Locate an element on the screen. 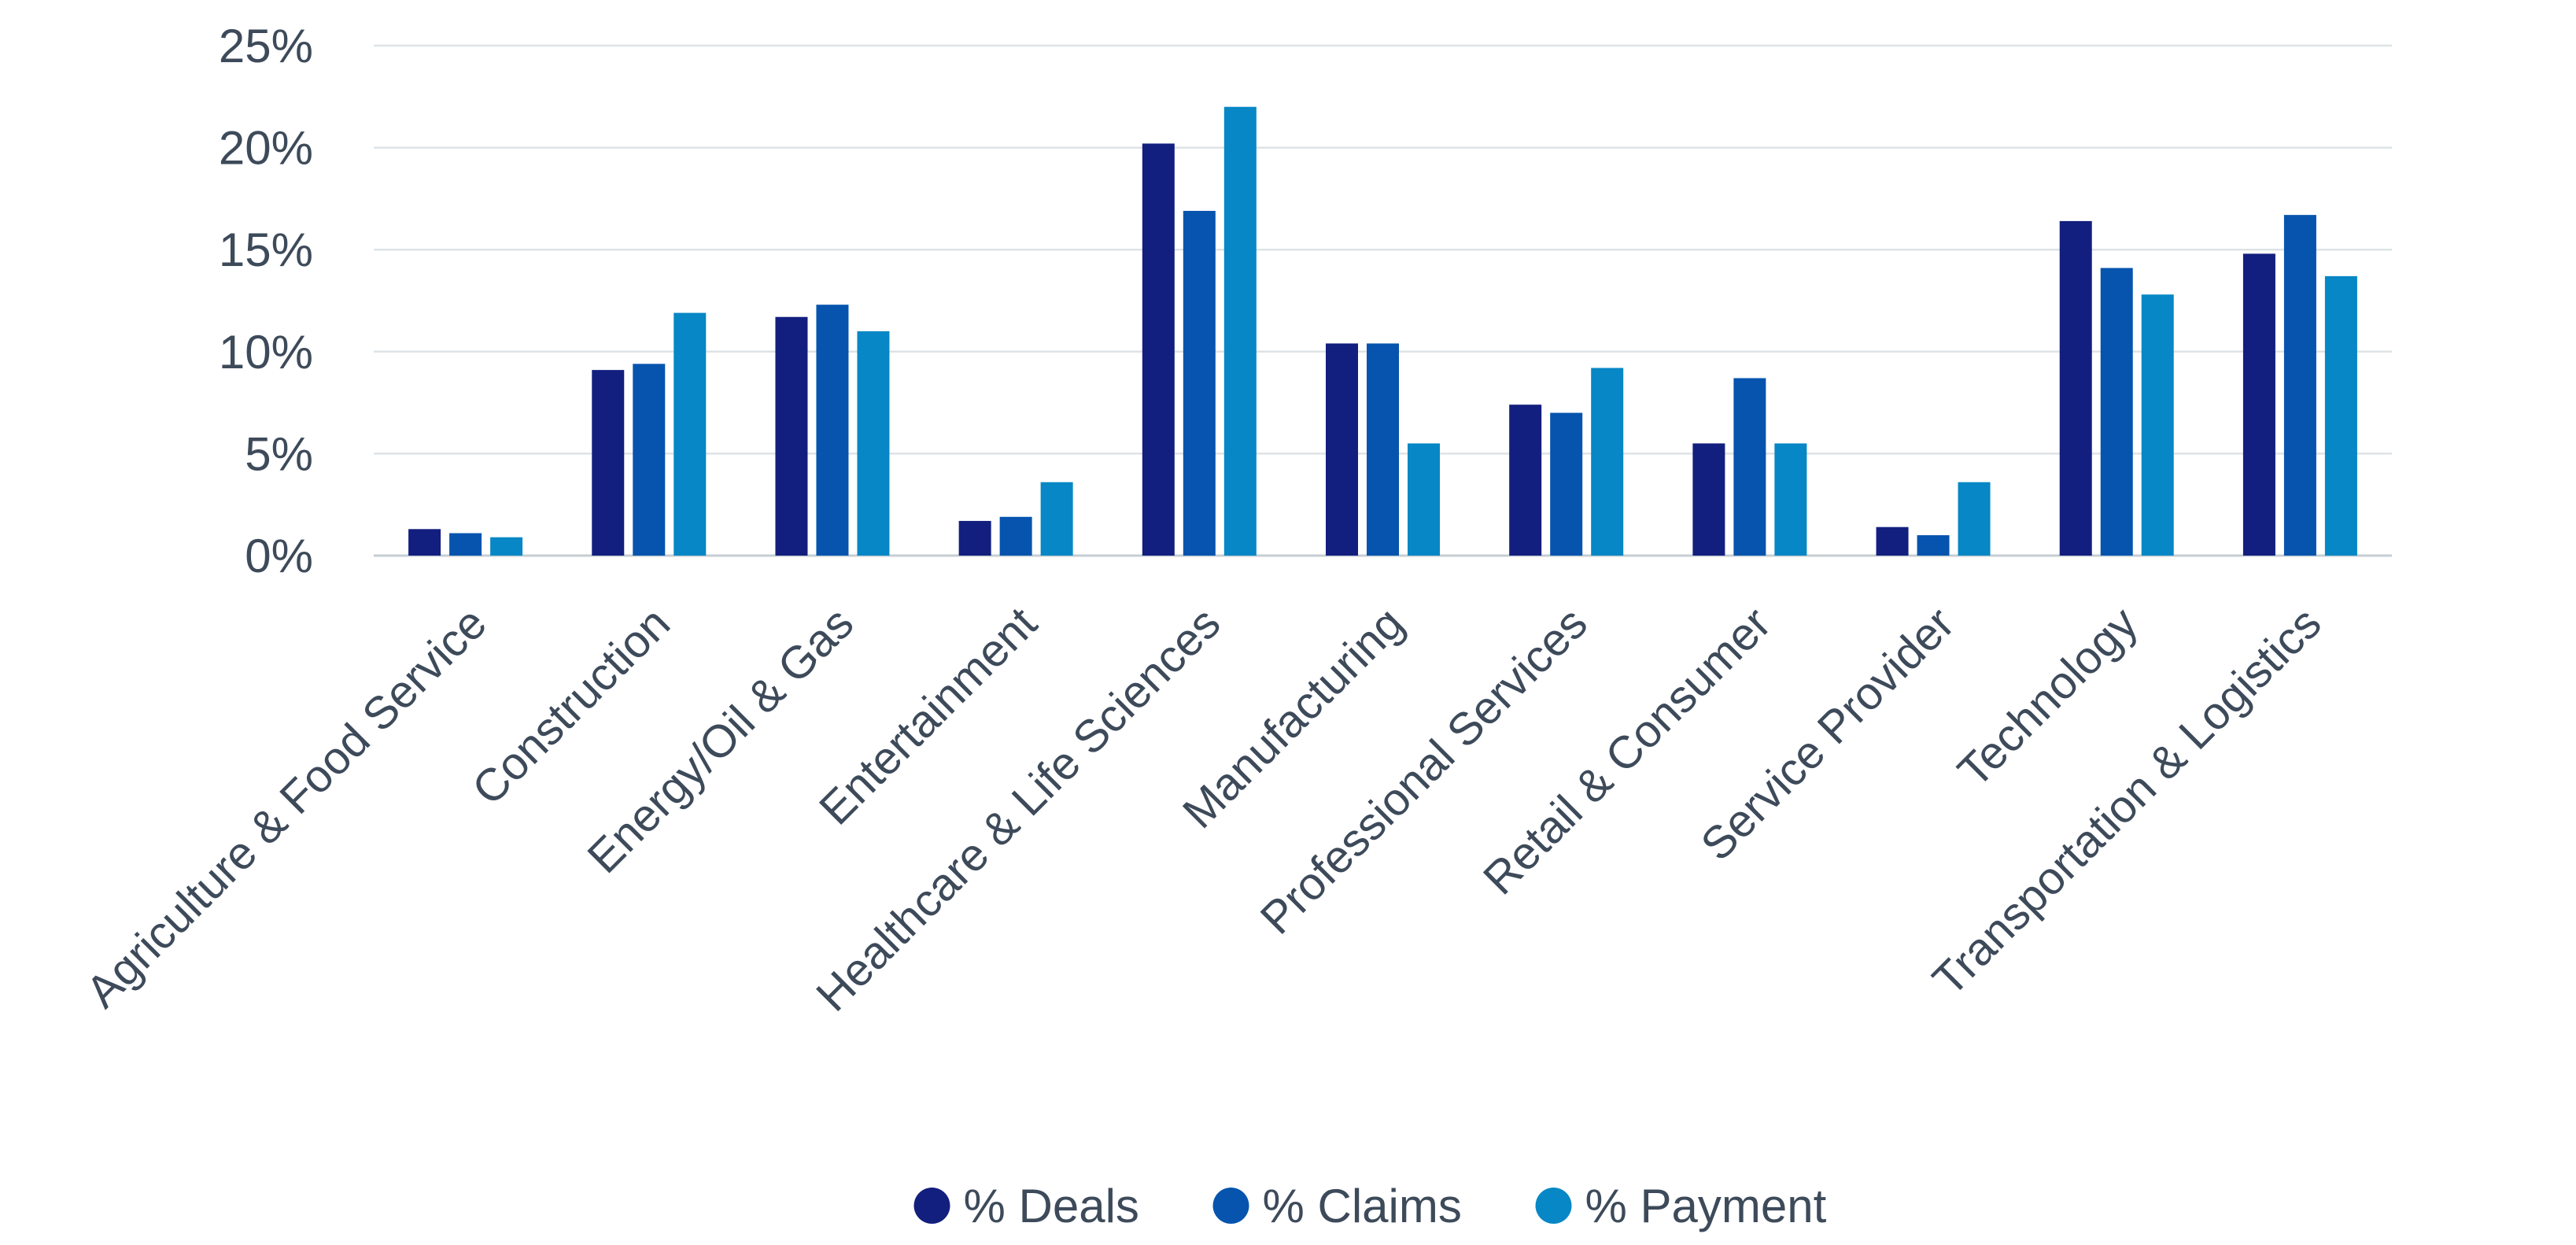 Image resolution: width=2576 pixels, height=1245 pixels. y-tick-label: 15% is located at coordinates (266, 250).